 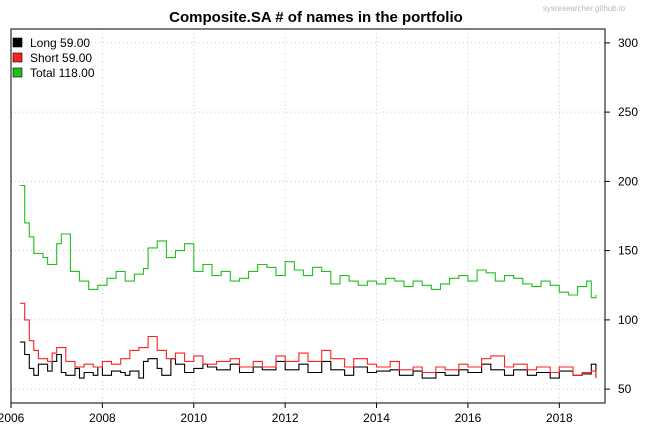 I want to click on x-tick-label-3: 2012, so click(x=285, y=418).